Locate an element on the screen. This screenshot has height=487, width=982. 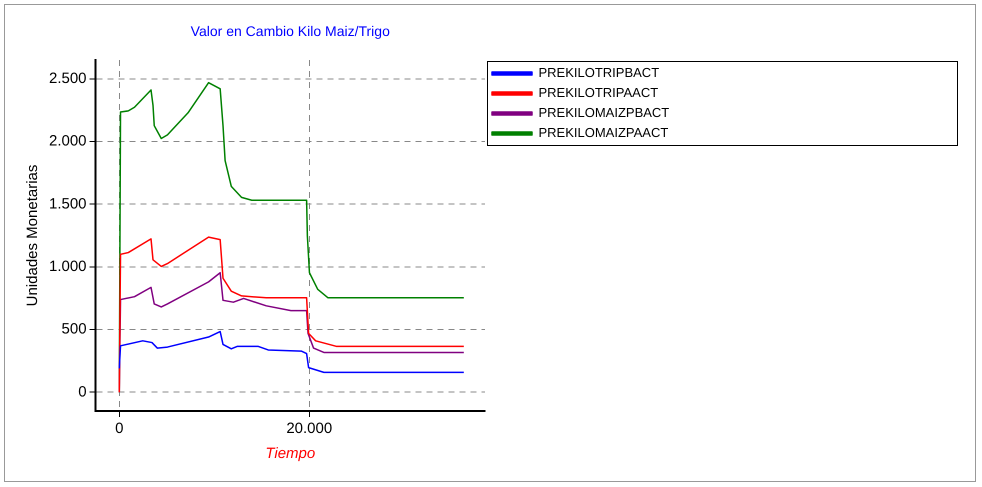
y-tick-label: 500 is located at coordinates (74, 329).